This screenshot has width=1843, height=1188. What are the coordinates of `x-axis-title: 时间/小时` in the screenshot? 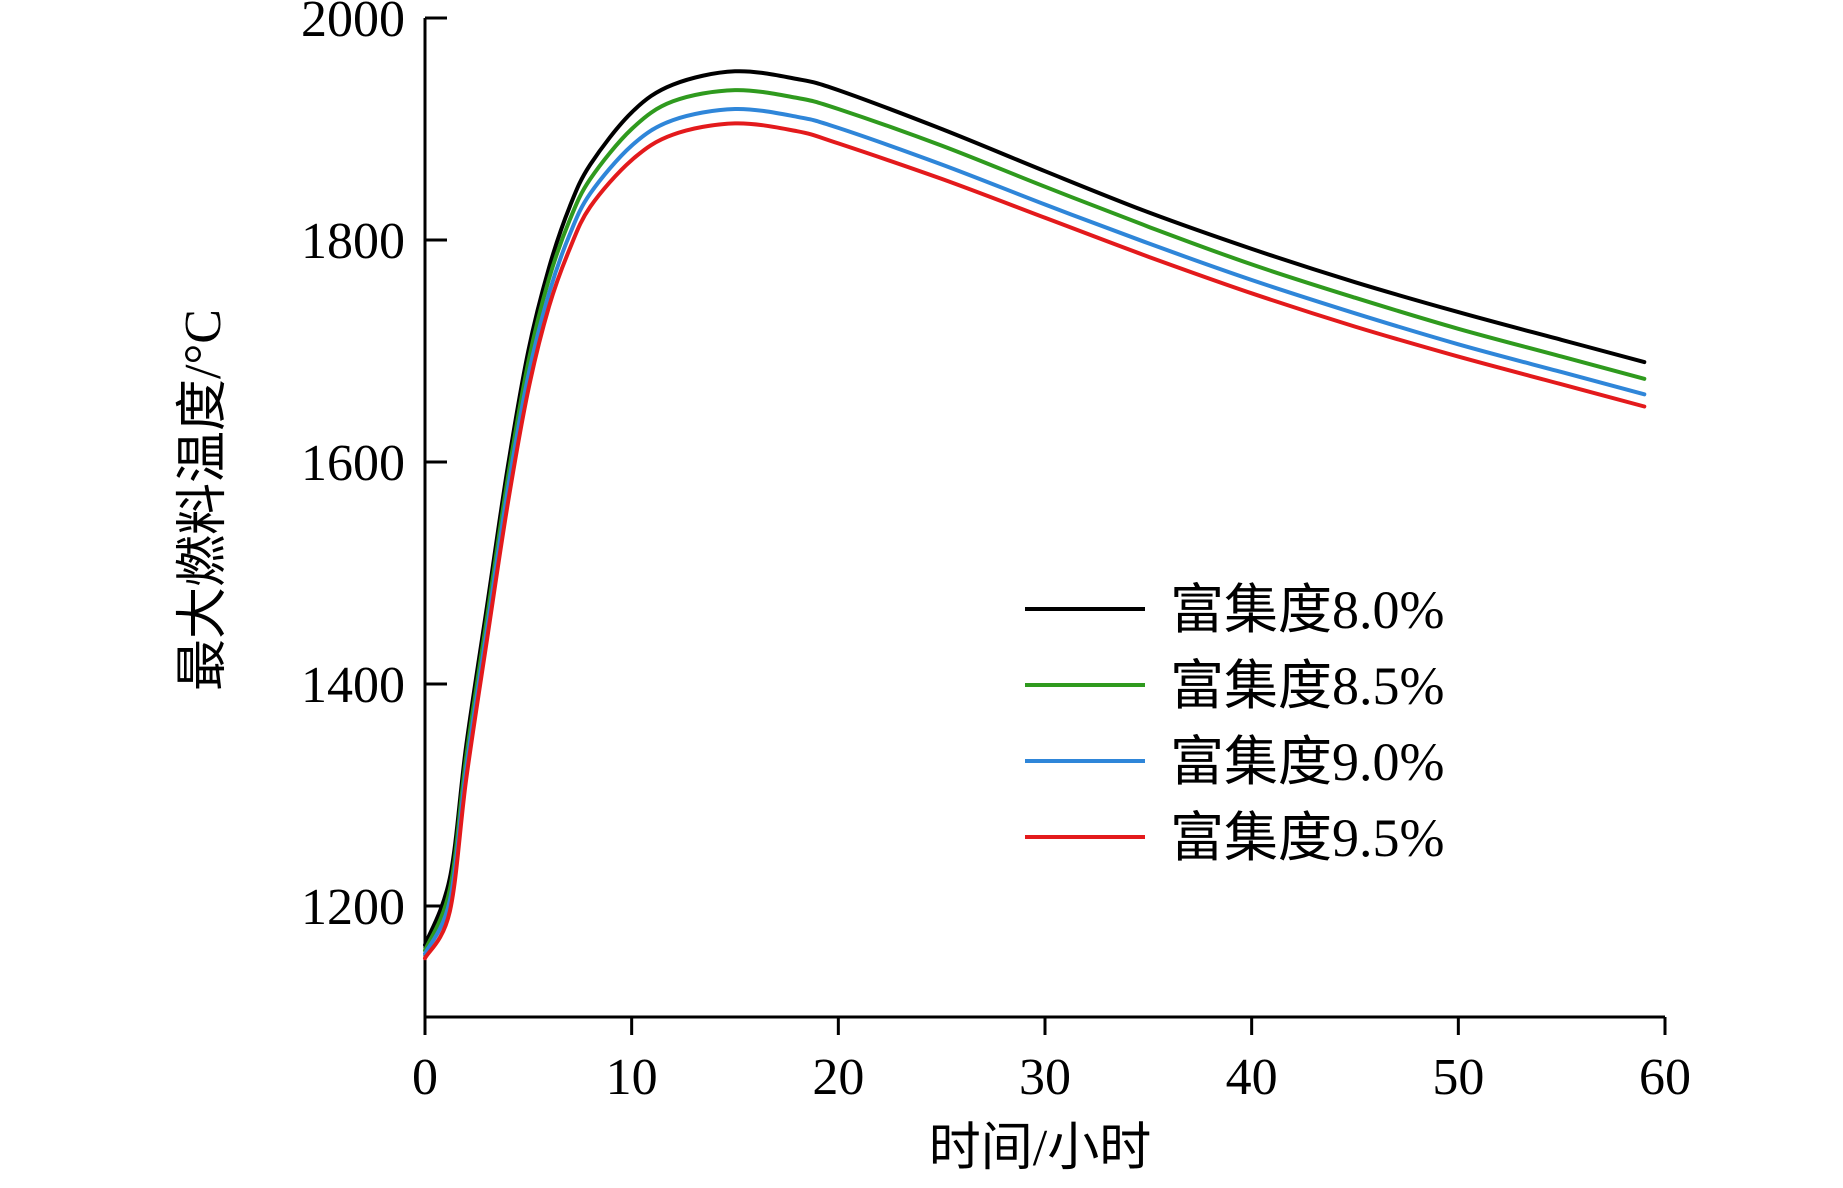 It's located at (1040, 1148).